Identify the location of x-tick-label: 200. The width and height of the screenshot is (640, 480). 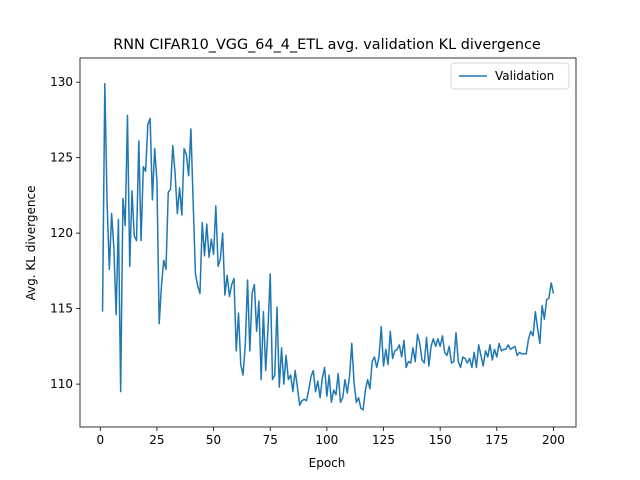
(553, 440).